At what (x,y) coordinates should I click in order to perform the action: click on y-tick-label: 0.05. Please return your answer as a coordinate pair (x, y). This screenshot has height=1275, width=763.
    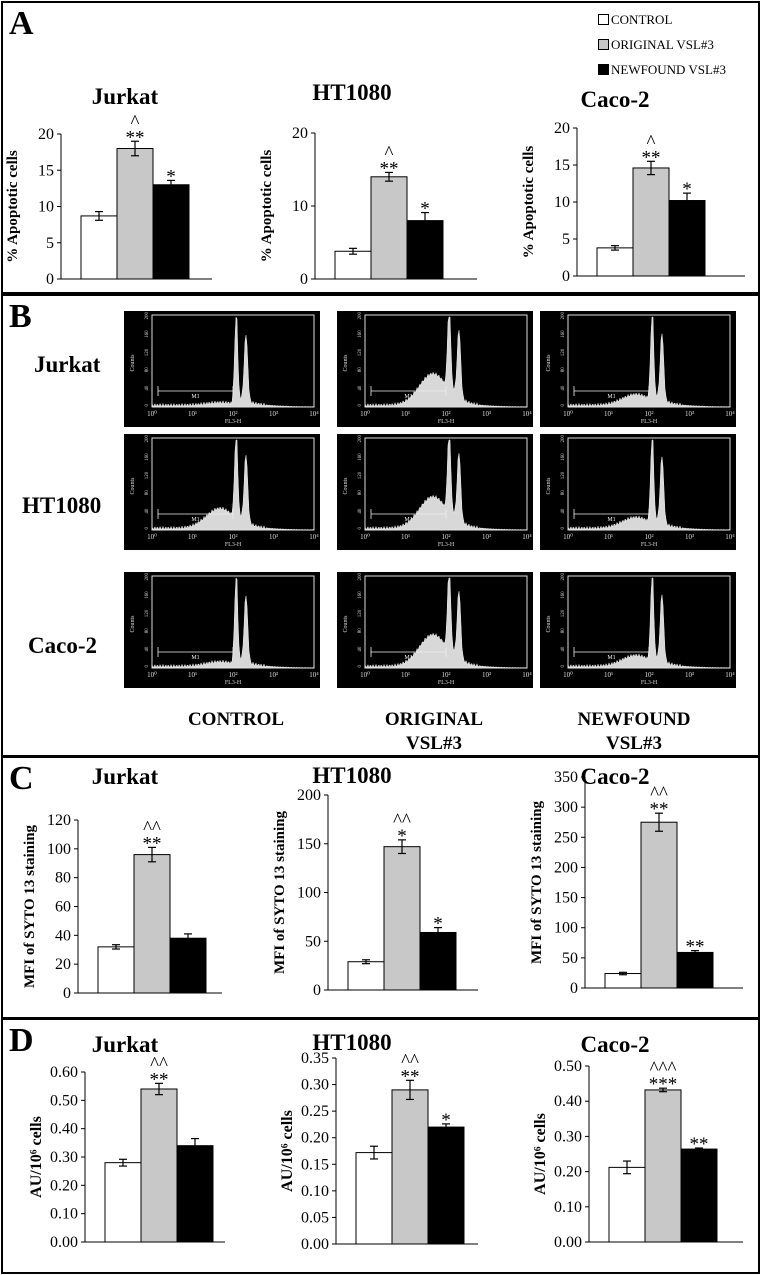
    Looking at the image, I should click on (315, 1217).